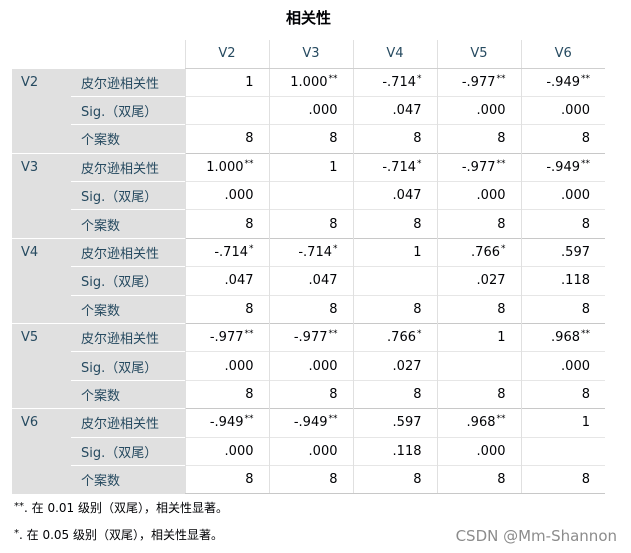 The image size is (631, 553). Describe the element at coordinates (562, 281) in the screenshot. I see `data-cell: .118` at that location.